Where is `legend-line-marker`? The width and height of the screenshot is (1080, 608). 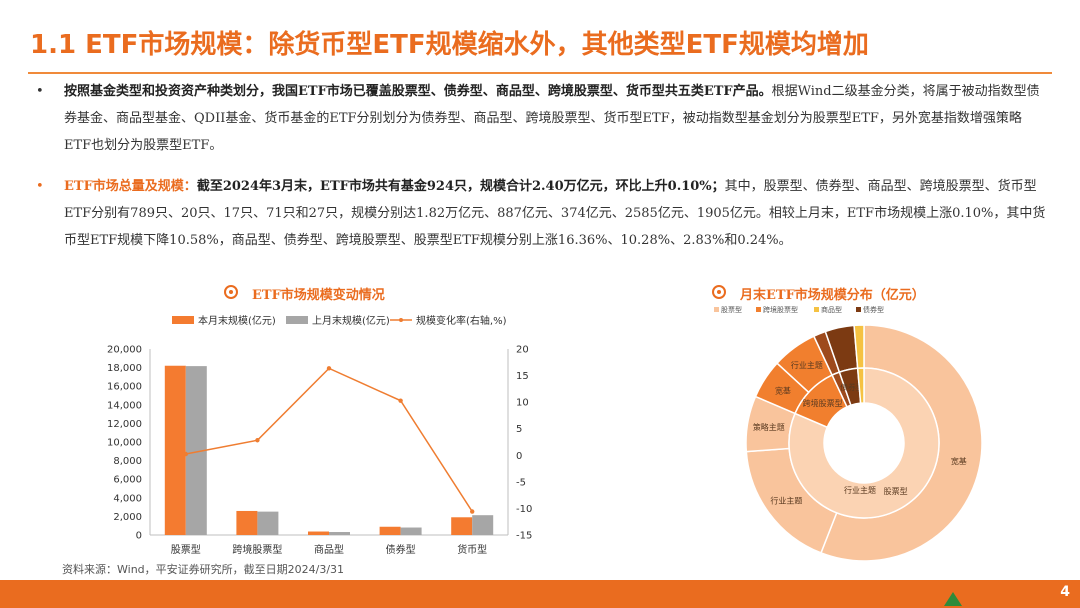 legend-line-marker is located at coordinates (401, 320).